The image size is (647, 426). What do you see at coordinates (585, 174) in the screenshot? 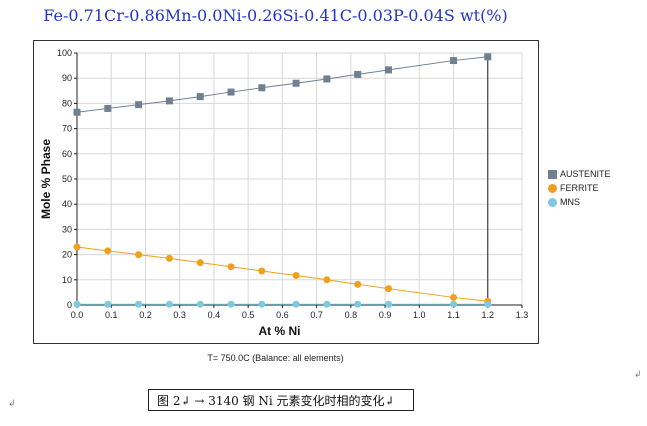
I see `legend-label: AUSTENITE` at bounding box center [585, 174].